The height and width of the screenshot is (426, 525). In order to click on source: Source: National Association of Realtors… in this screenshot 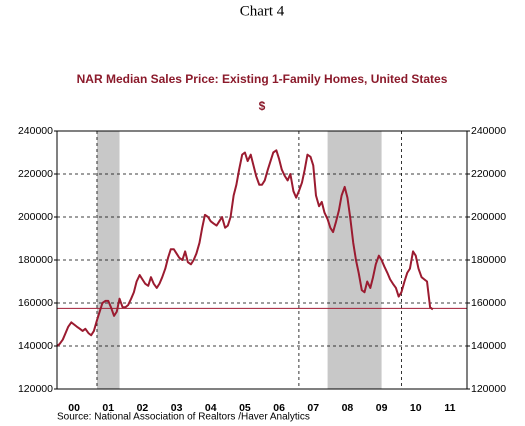, I will do `click(183, 417)`.